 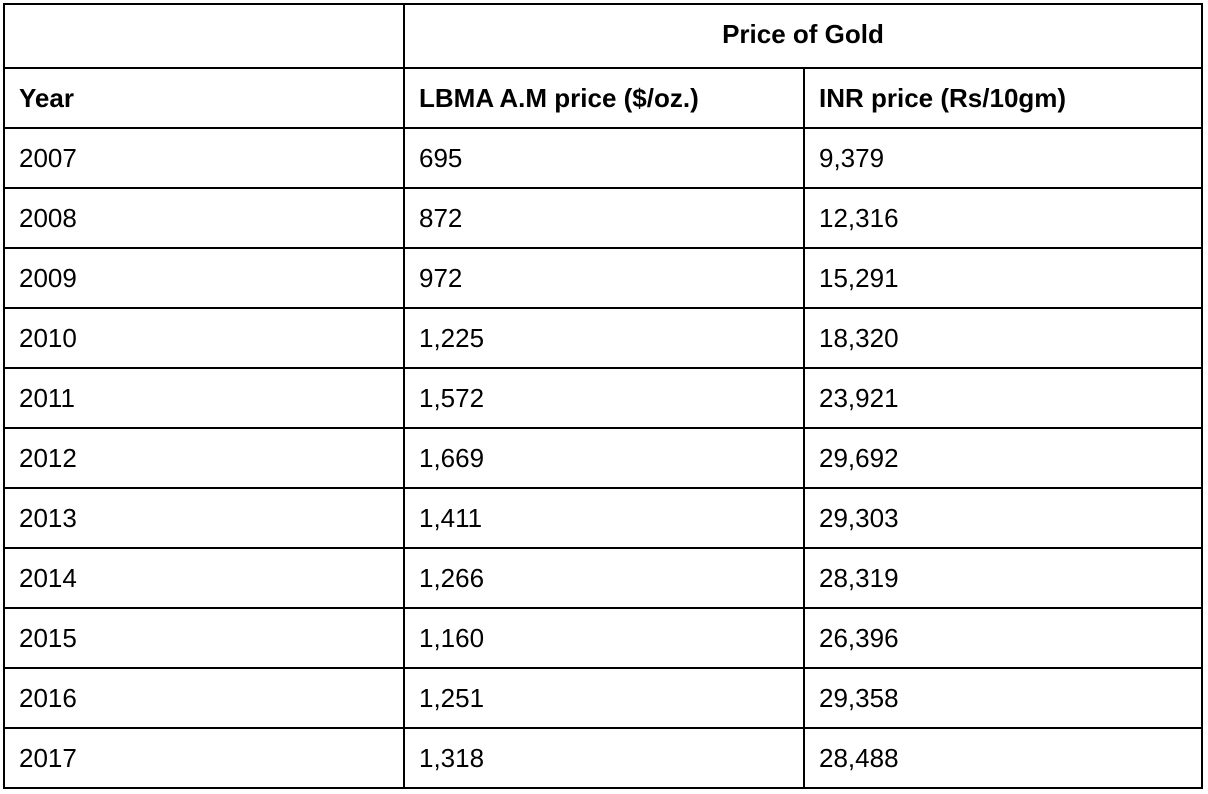 I want to click on table-row: 2009 972 15,291, so click(x=603, y=278).